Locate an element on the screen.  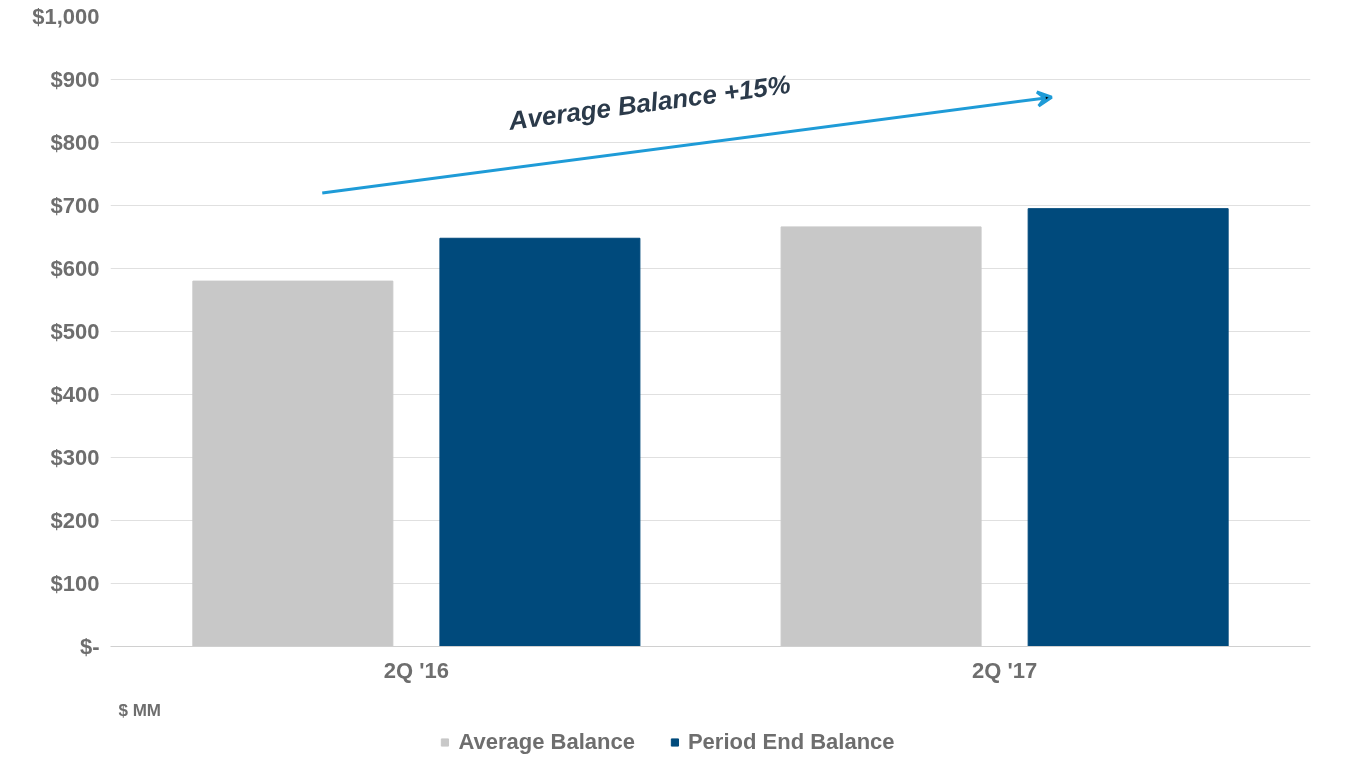
x-tick-label: 2Q '17 is located at coordinates (1005, 670).